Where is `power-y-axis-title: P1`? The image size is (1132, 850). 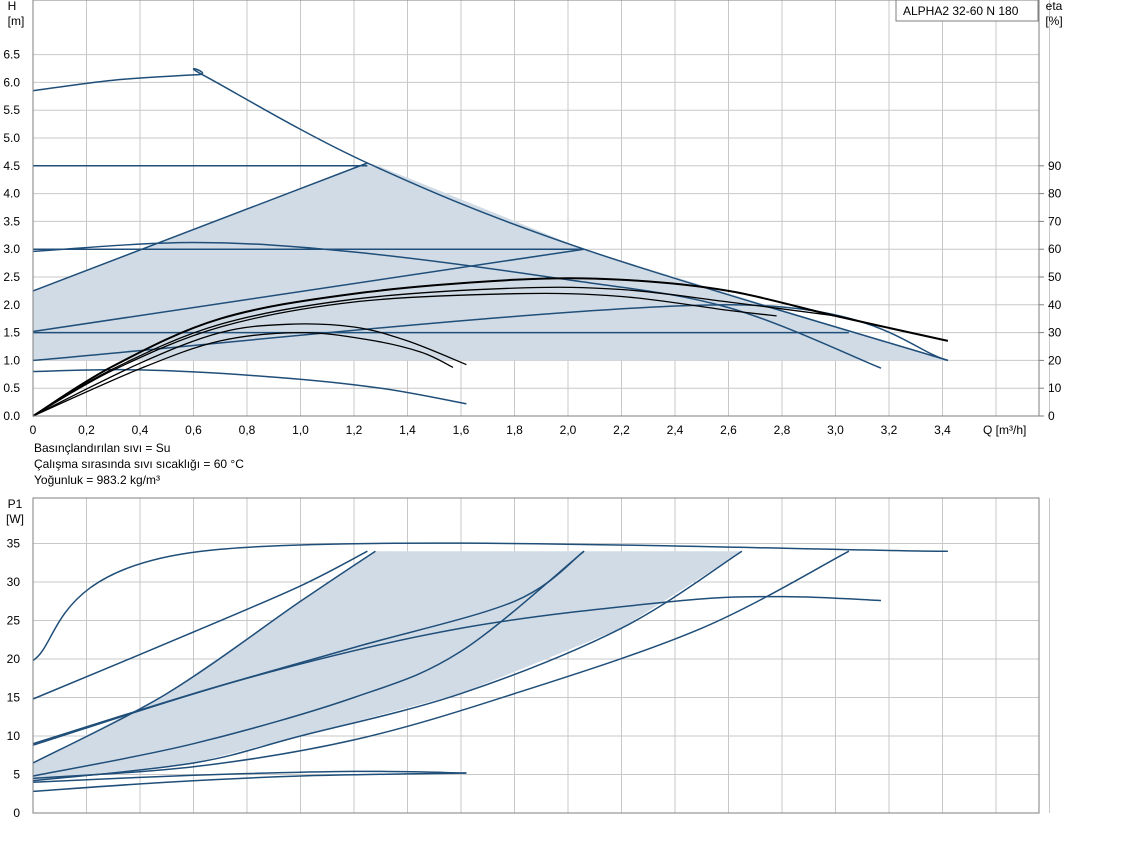
power-y-axis-title: P1 is located at coordinates (15, 504).